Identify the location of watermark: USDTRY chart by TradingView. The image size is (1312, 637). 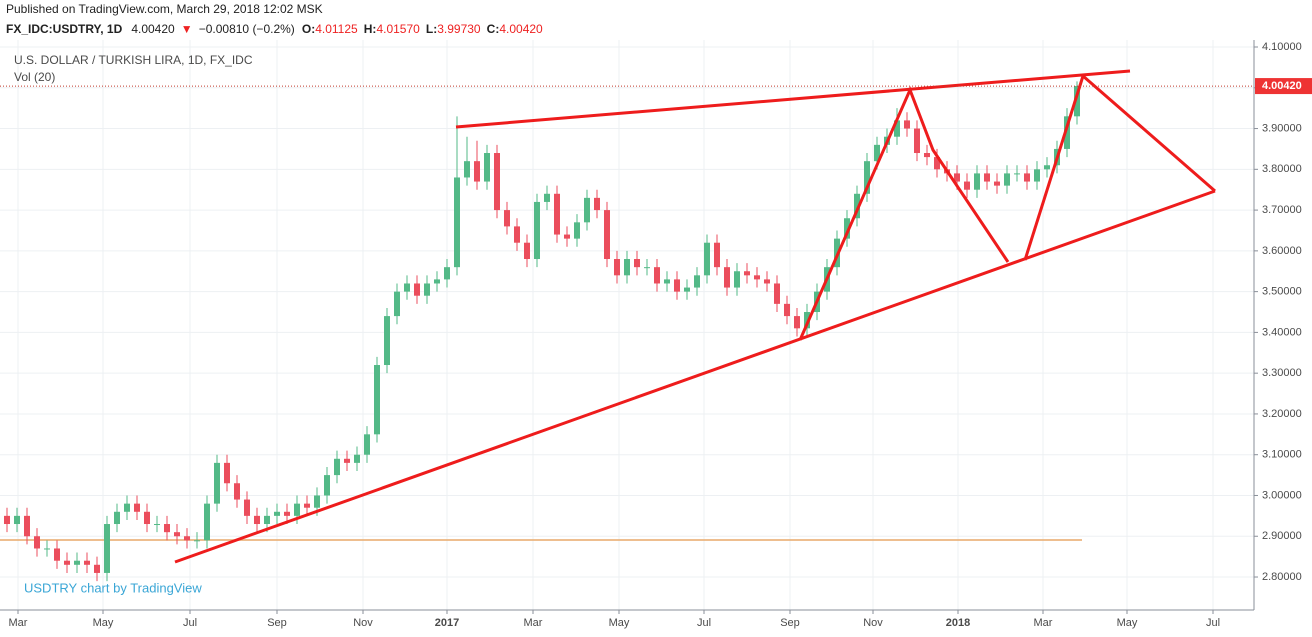
(113, 587).